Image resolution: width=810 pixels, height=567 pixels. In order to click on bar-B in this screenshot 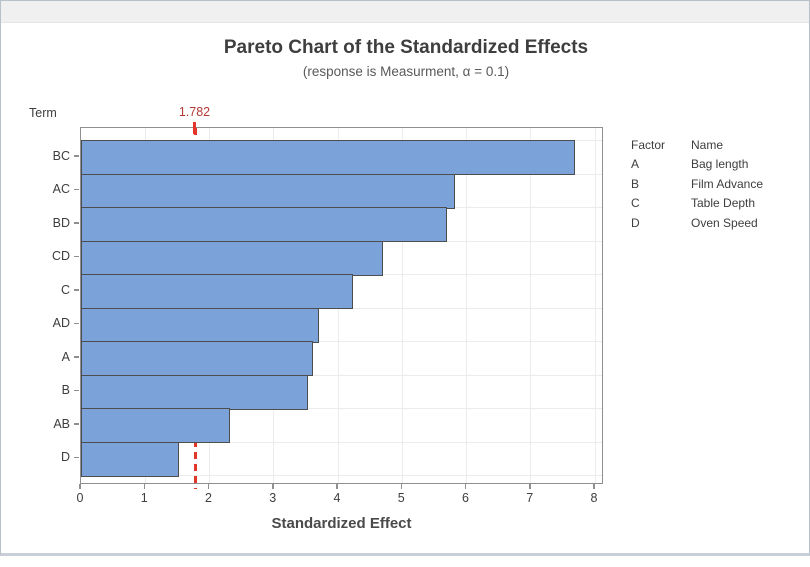, I will do `click(194, 392)`.